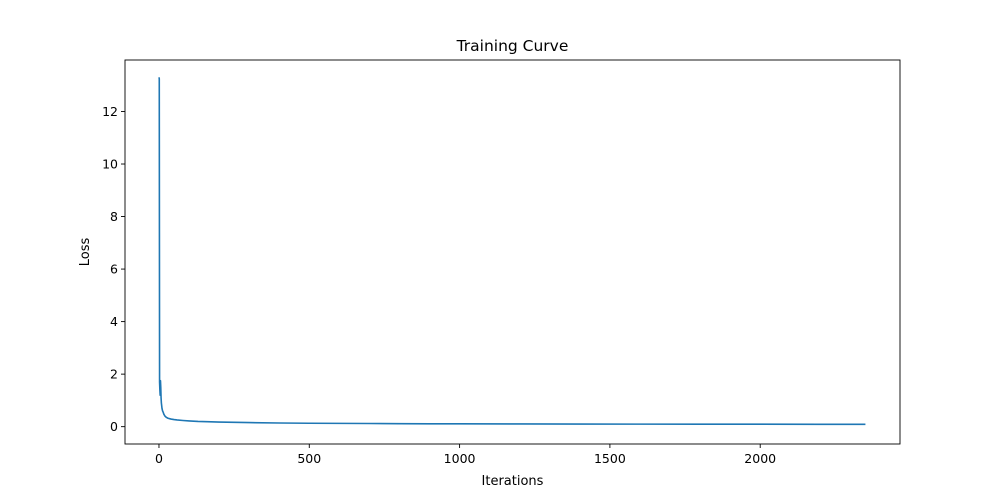 This screenshot has height=500, width=1000. I want to click on y-tick-label: 6, so click(114, 269).